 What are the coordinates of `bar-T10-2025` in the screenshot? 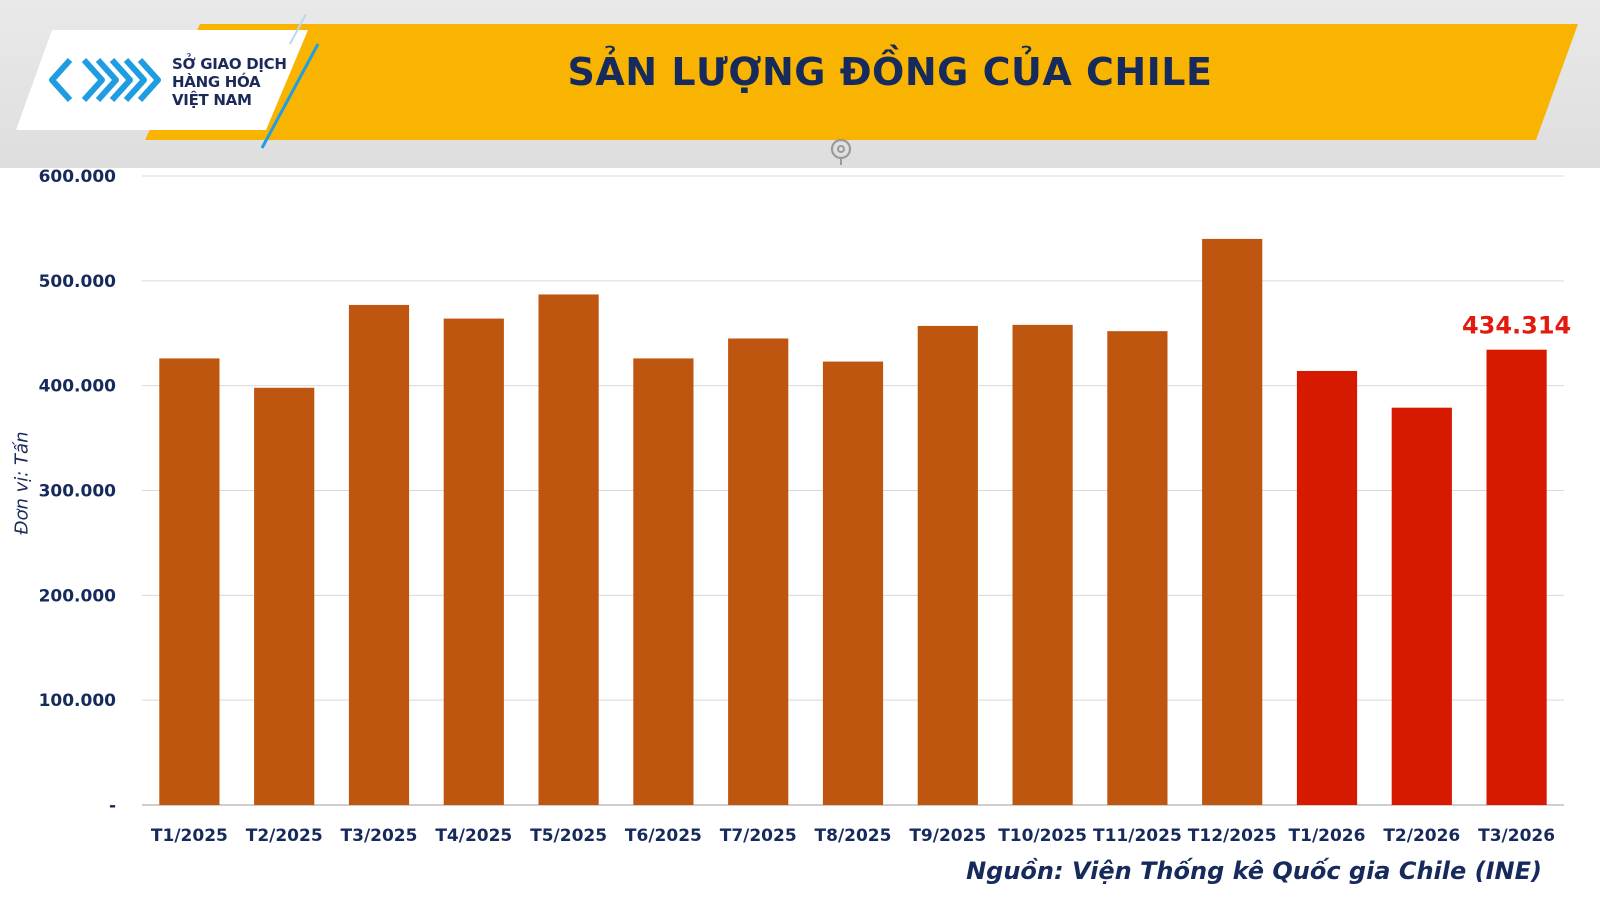 It's located at (1042, 564).